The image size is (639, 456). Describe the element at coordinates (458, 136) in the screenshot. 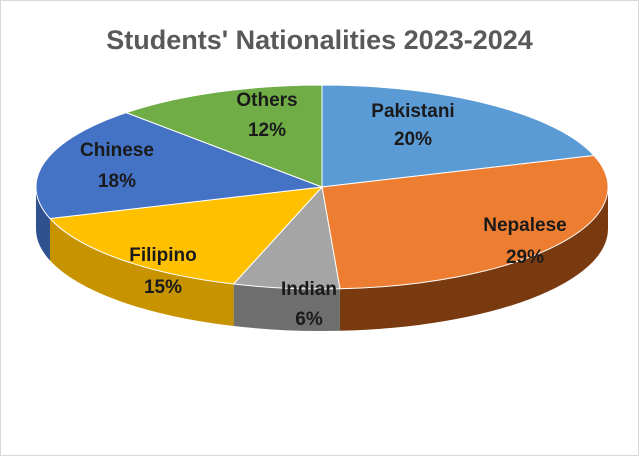

I see `pie-slice-pakistani` at that location.